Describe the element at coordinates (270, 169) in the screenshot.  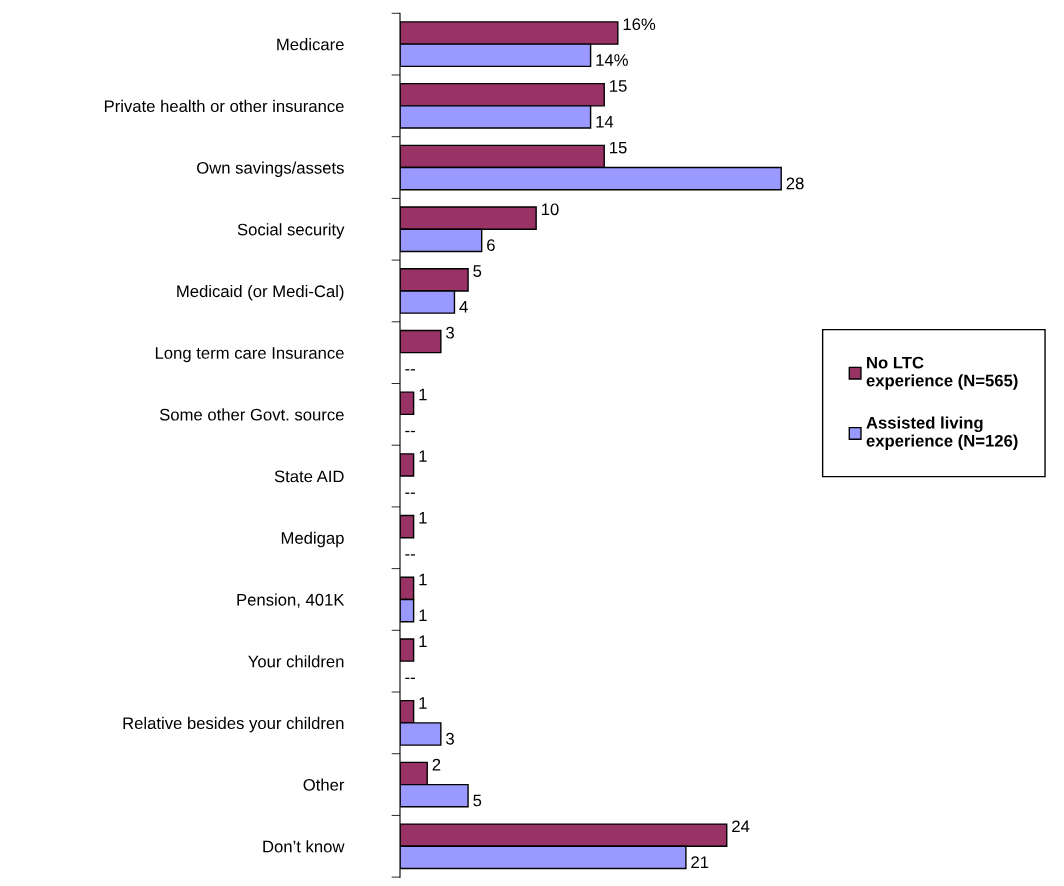
I see `y-tick-label: Own savings/assets` at that location.